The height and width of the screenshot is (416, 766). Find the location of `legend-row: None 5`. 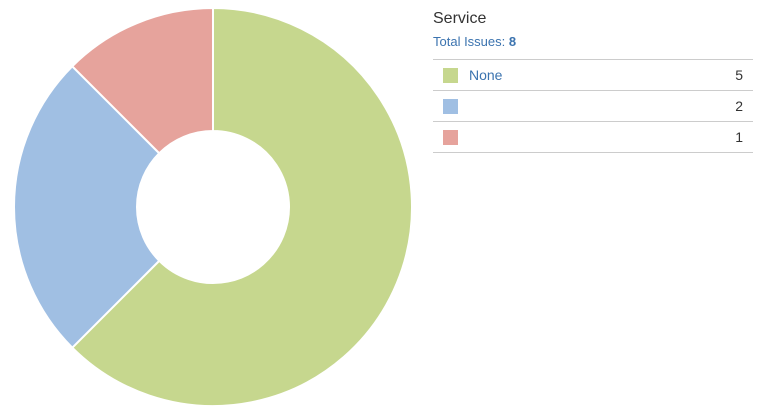

legend-row: None 5 is located at coordinates (593, 75).